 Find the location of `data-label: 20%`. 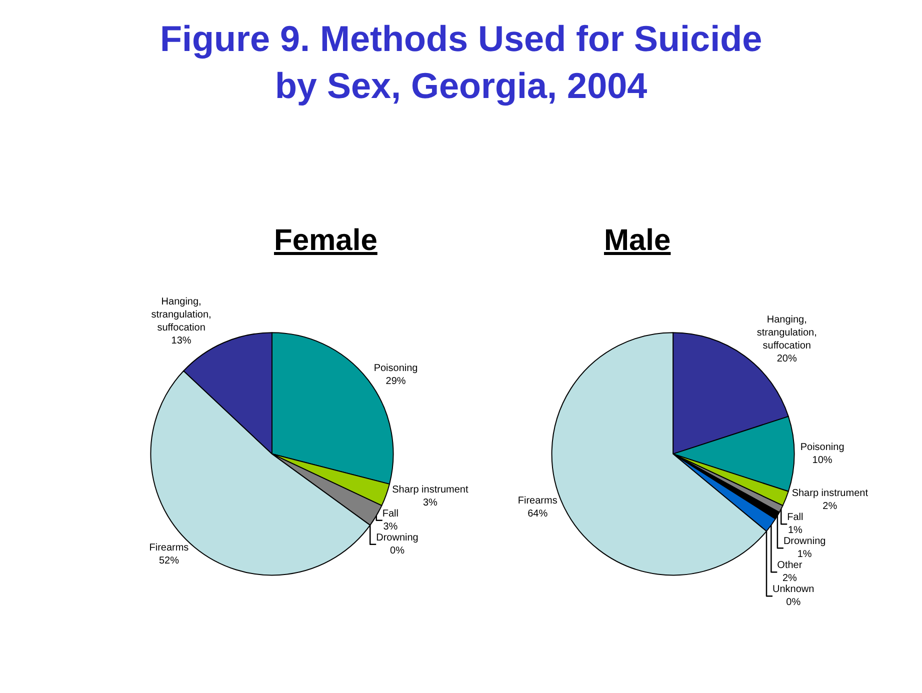

data-label: 20% is located at coordinates (786, 358).